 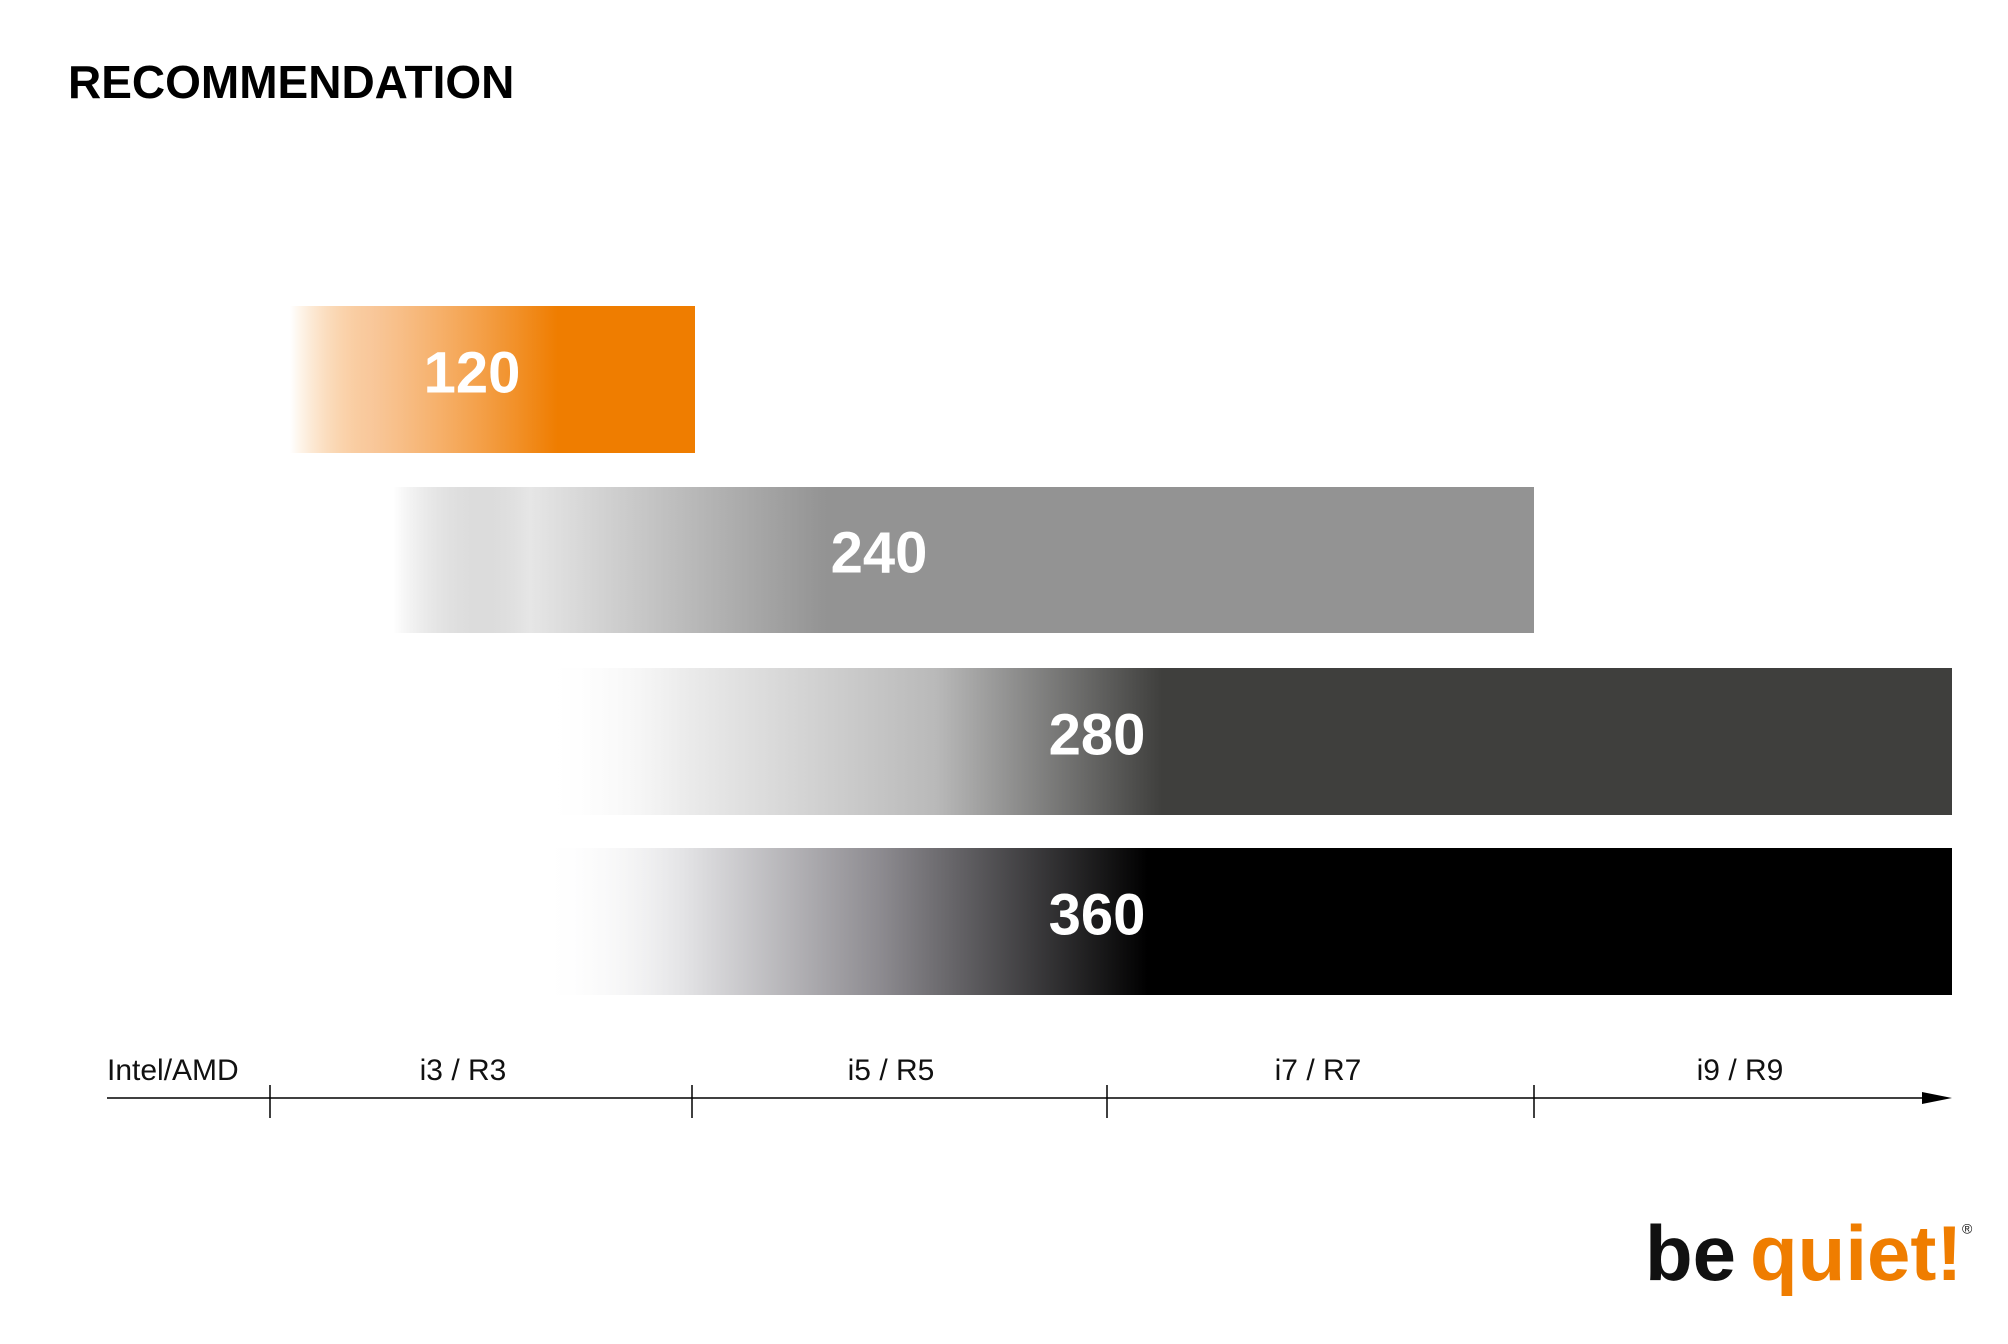 What do you see at coordinates (1690, 1253) in the screenshot?
I see `logo-first: be` at bounding box center [1690, 1253].